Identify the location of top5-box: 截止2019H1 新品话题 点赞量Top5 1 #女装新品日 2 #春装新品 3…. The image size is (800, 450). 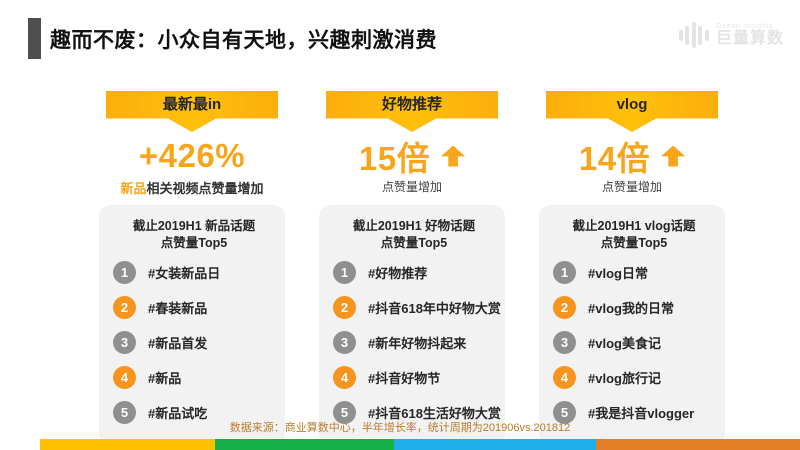
(192, 325).